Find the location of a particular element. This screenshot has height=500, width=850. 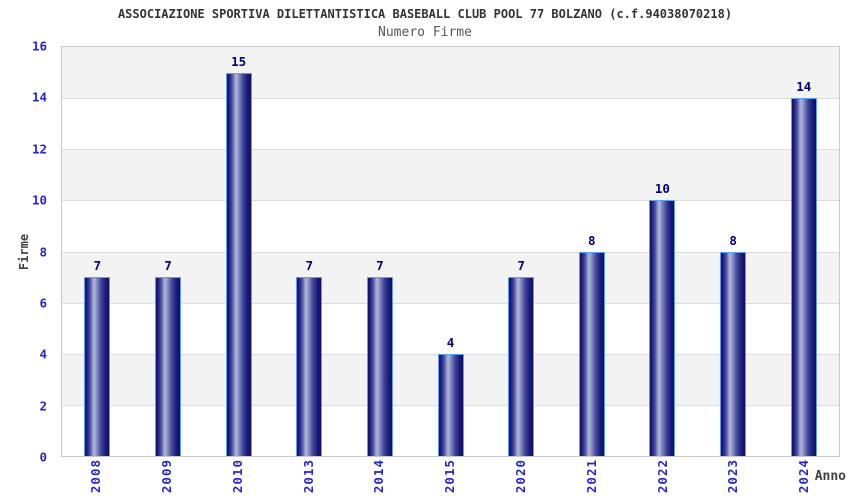

x-tick-label: 2024 is located at coordinates (804, 476).